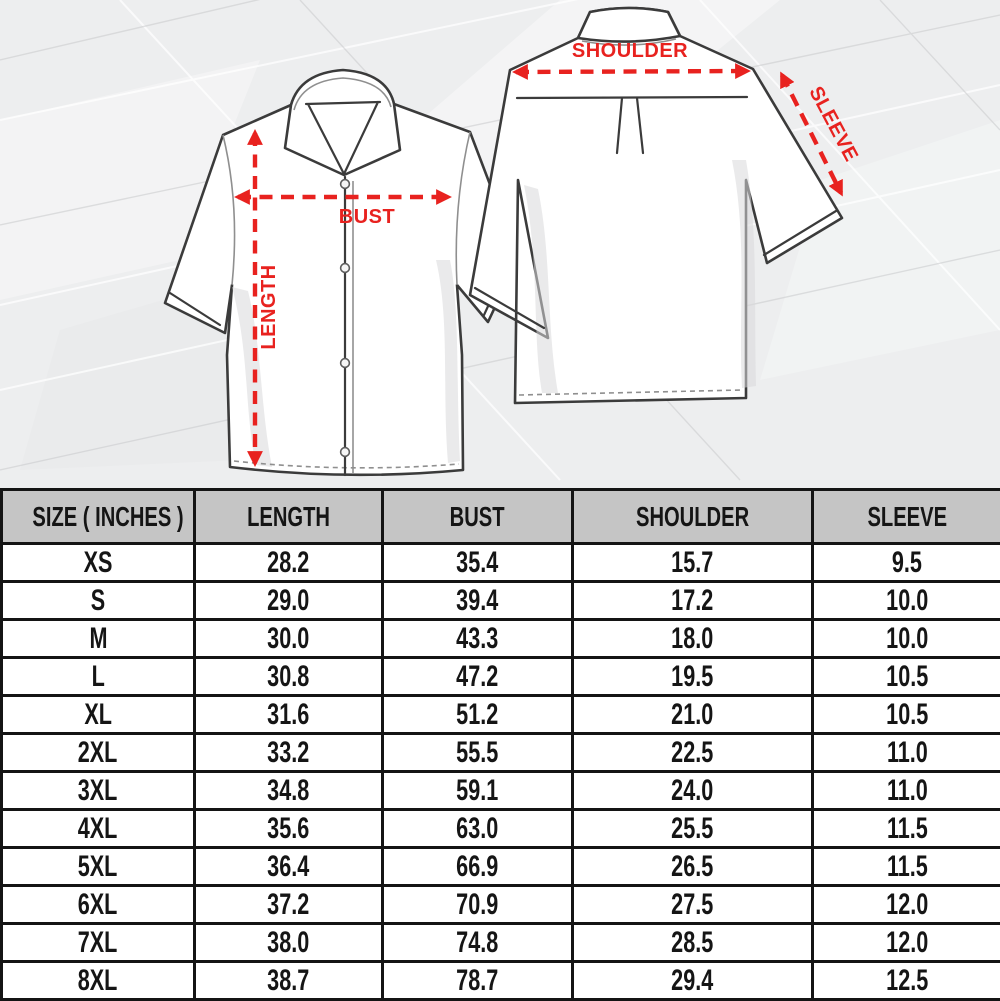  I want to click on size-cell: 6XL, so click(98, 905).